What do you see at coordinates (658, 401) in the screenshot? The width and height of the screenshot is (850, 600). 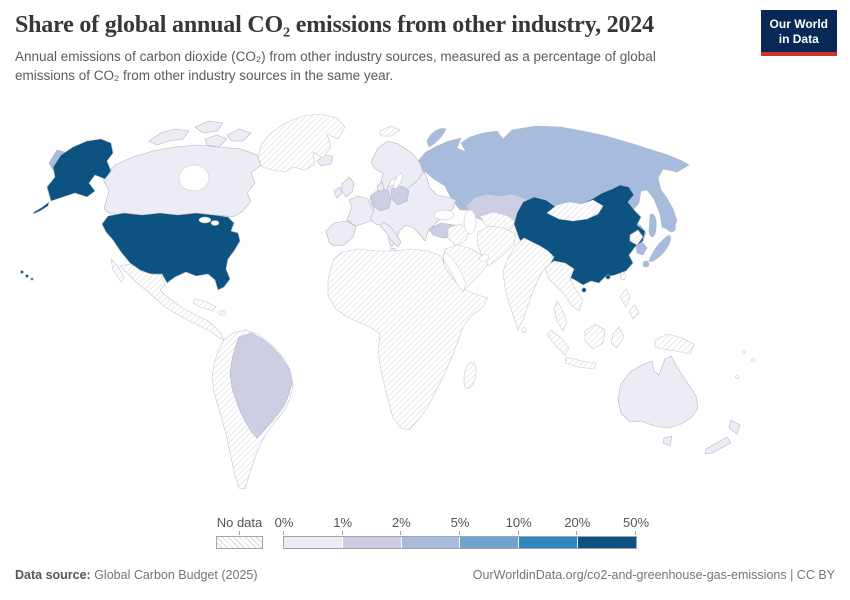 I see `country-australia` at bounding box center [658, 401].